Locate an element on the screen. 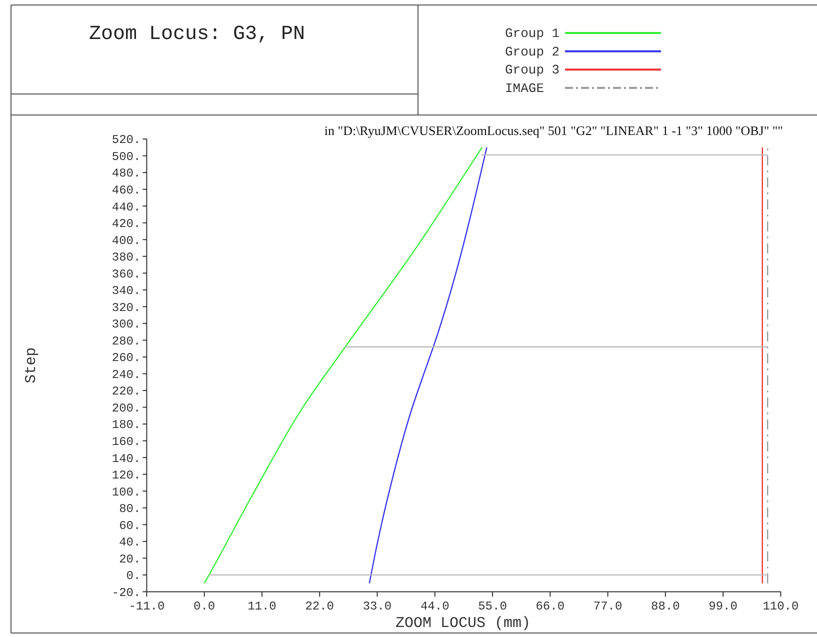 This screenshot has width=817, height=637. legend-label: Group 3 is located at coordinates (532, 70).